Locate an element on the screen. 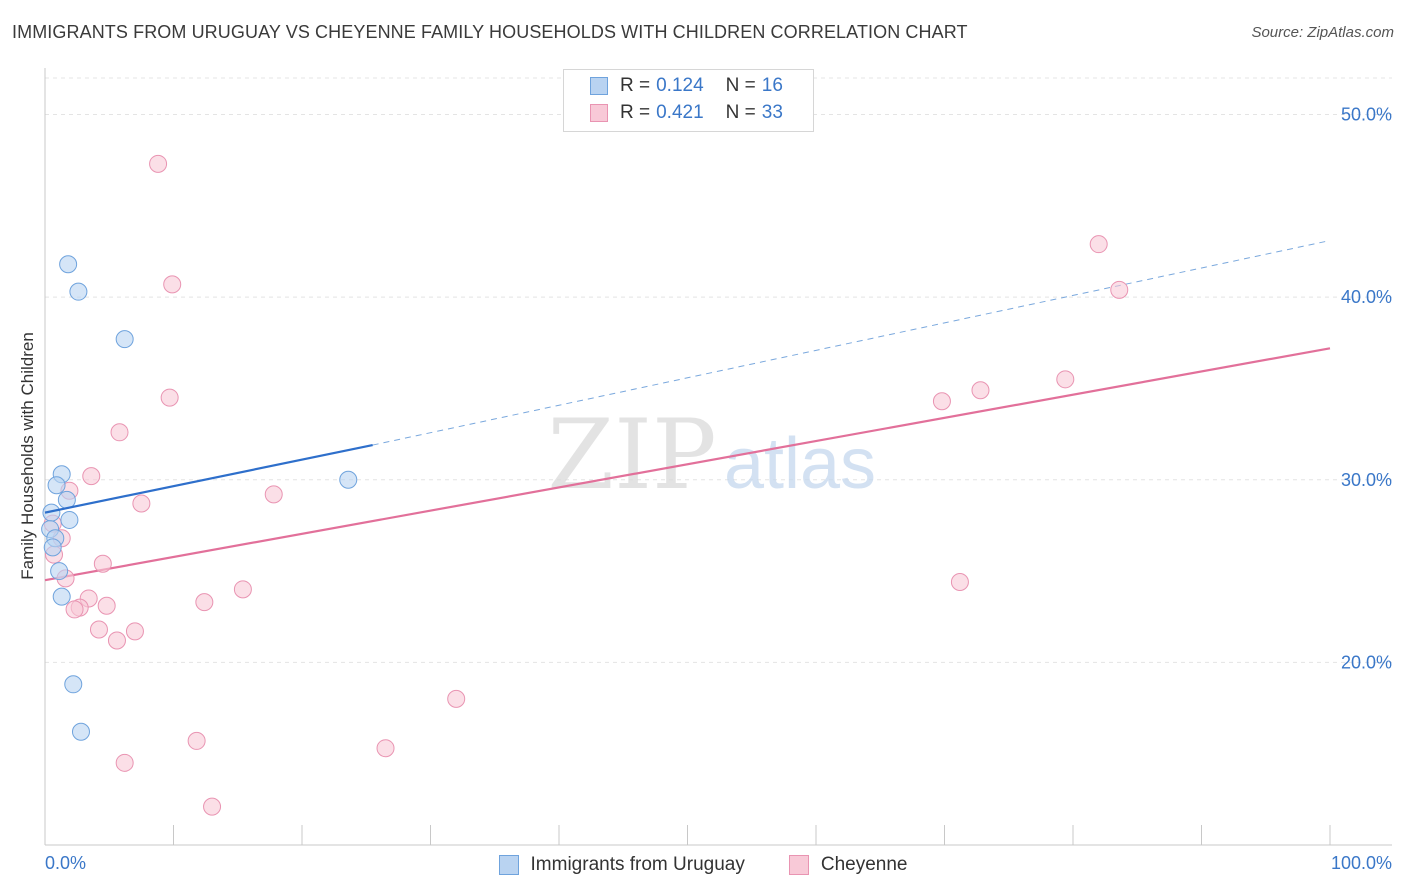 The width and height of the screenshot is (1406, 892). series-legend: Immigrants from Uruguay Cheyenne is located at coordinates (703, 865).